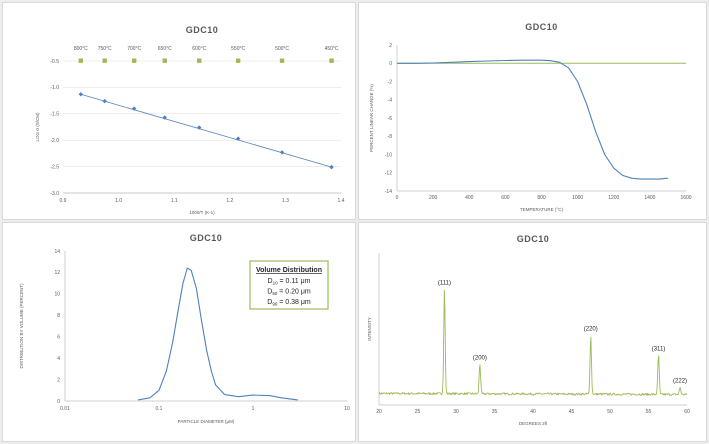  I want to click on x-tick-label: 1.0, so click(118, 201).